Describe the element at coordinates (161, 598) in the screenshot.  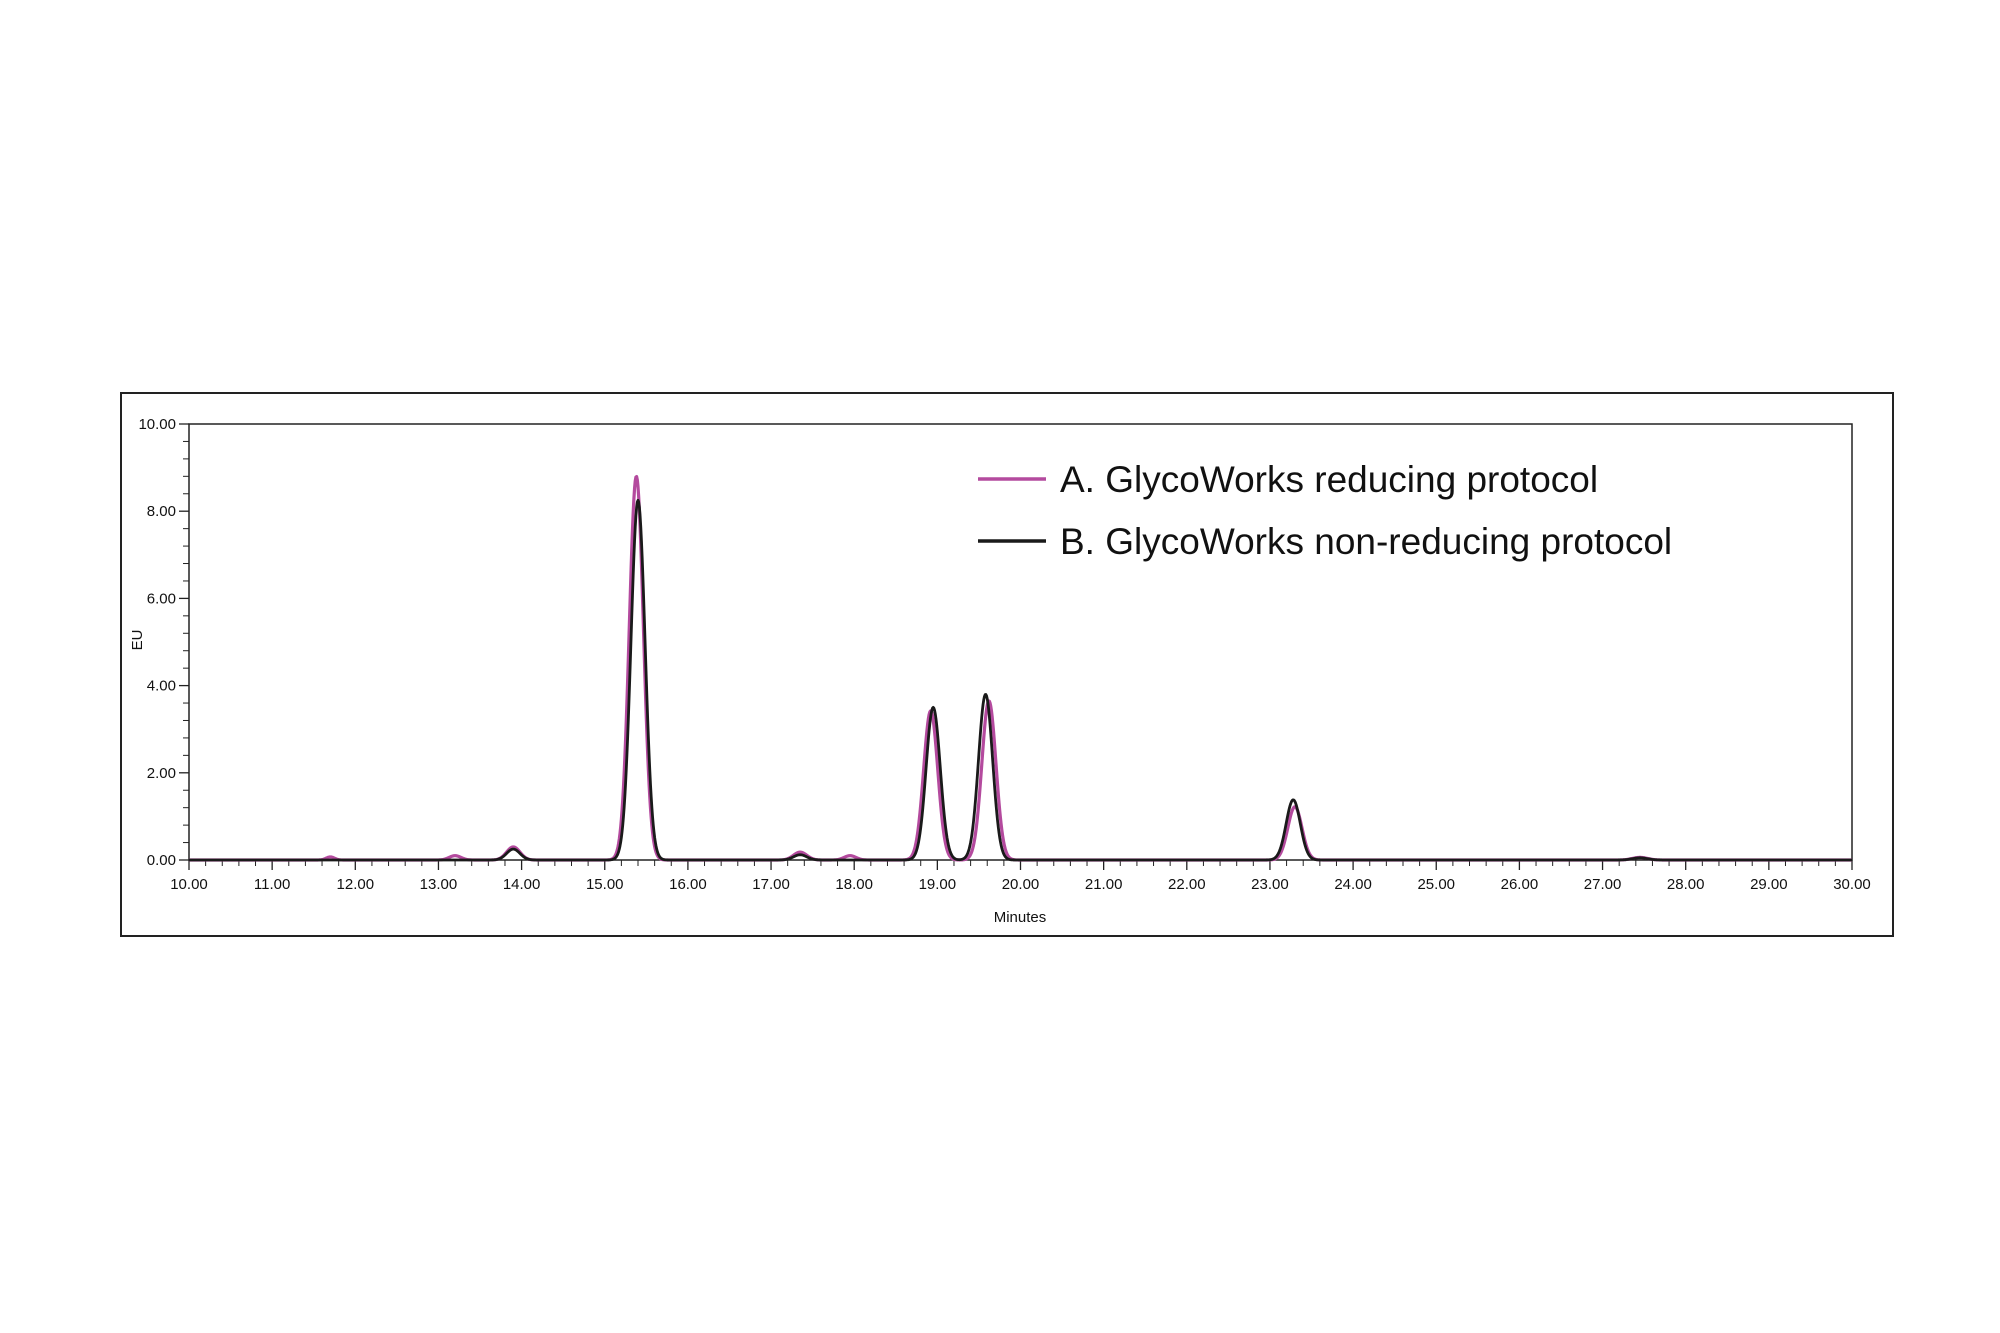
I see `y-tick-label: 6.00` at that location.